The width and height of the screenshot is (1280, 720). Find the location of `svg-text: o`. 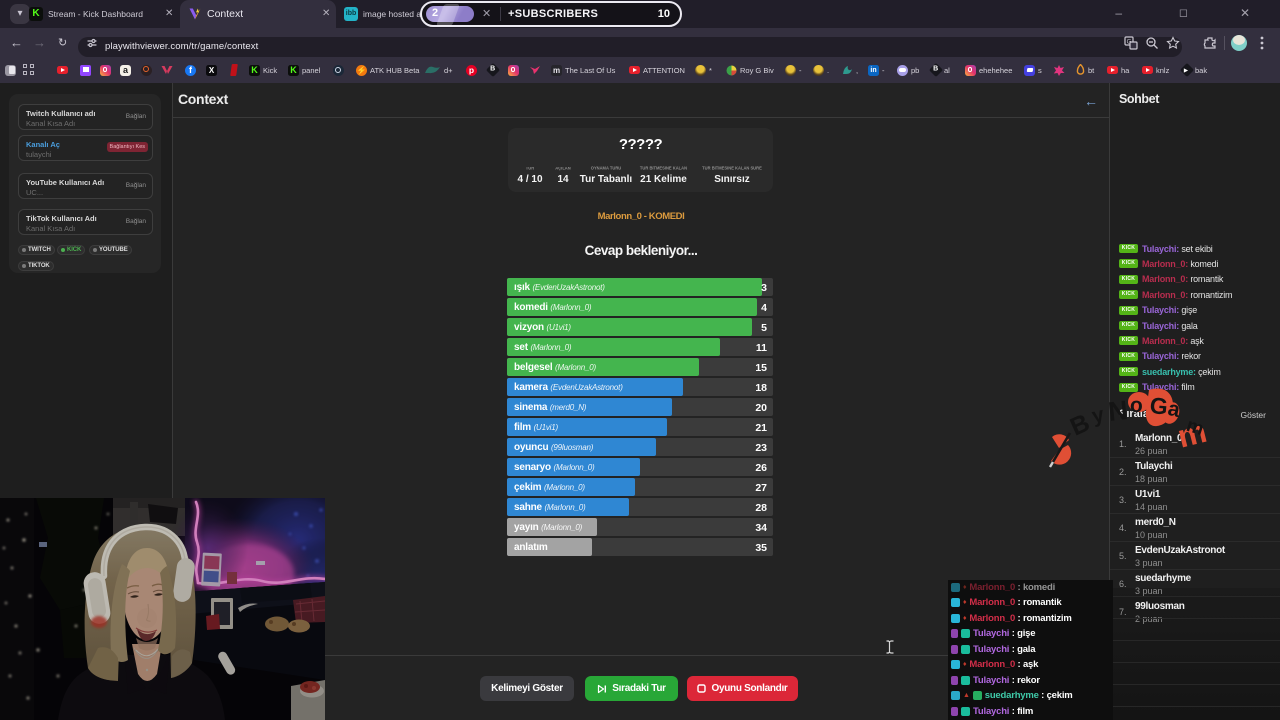

svg-text: o is located at coordinates (1137, 405).